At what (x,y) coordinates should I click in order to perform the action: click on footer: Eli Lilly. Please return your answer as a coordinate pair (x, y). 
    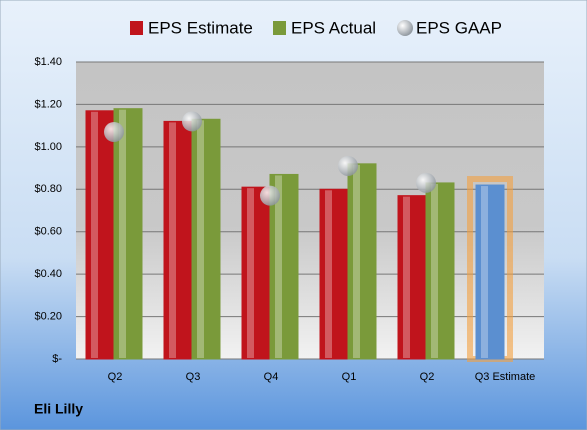
    Looking at the image, I should click on (58, 409).